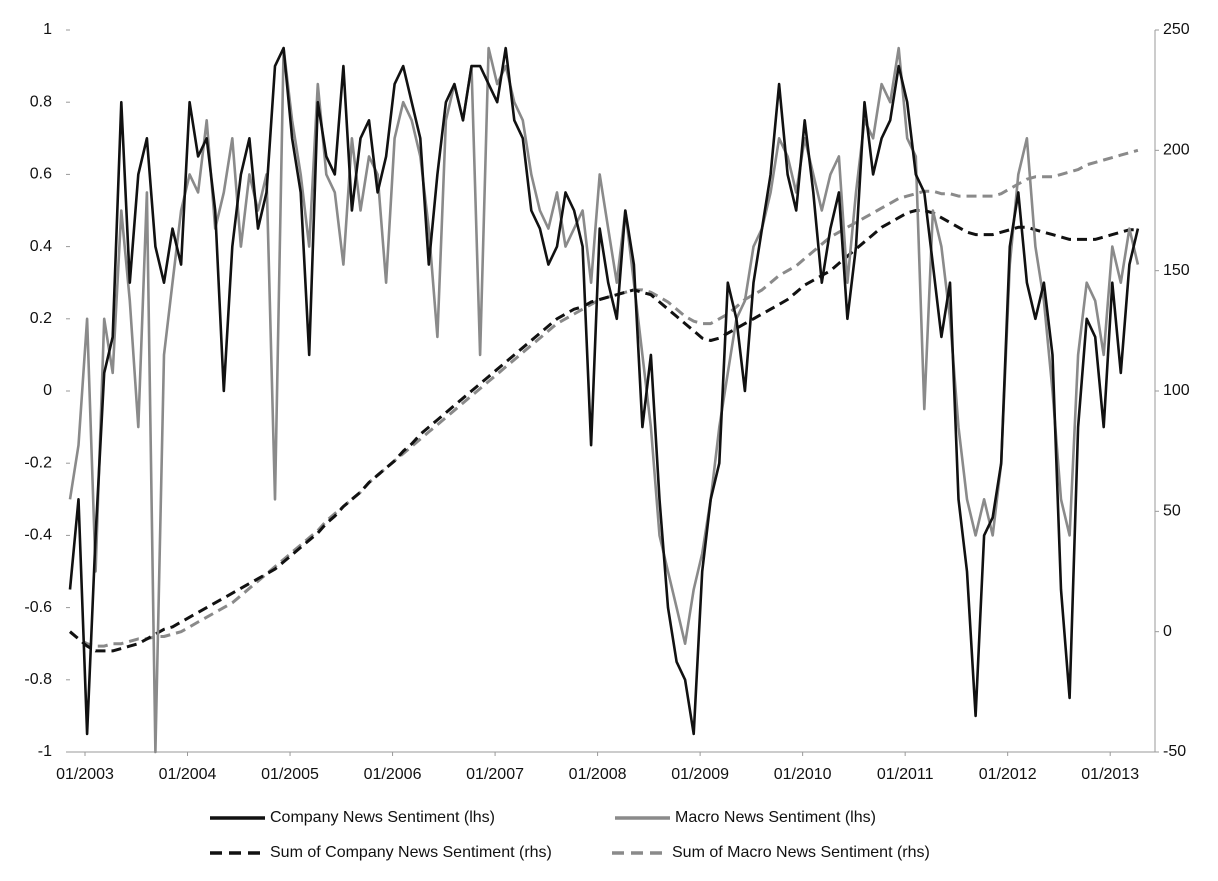  I want to click on y2-tick-label: 0, so click(1167, 631).